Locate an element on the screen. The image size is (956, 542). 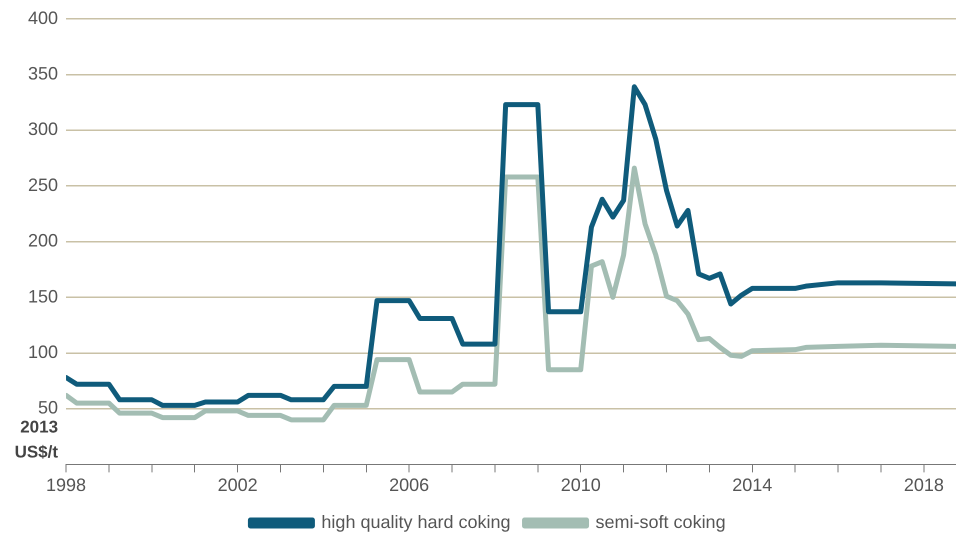
y-tick-label: 150 is located at coordinates (43, 296).